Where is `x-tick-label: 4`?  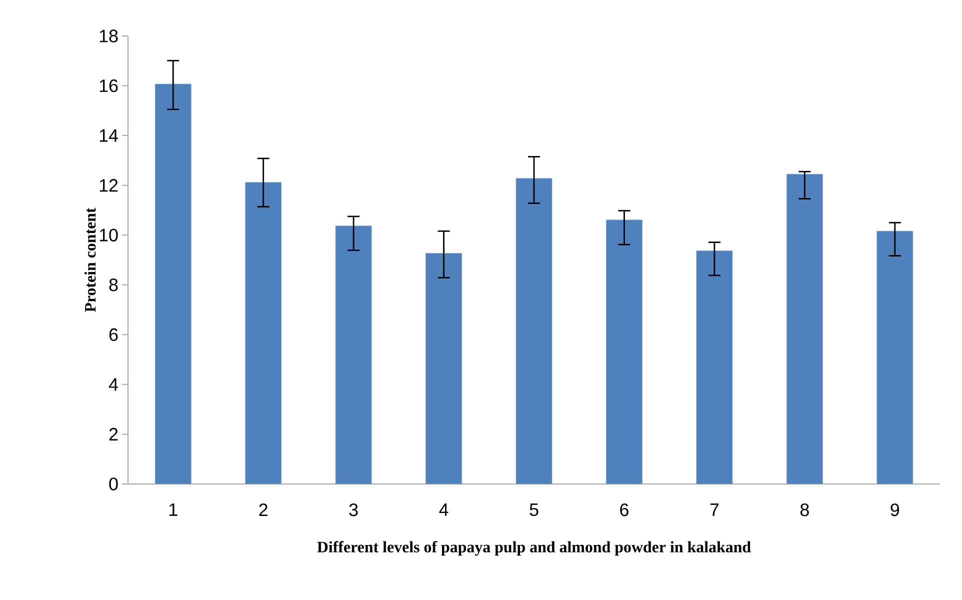 x-tick-label: 4 is located at coordinates (443, 510).